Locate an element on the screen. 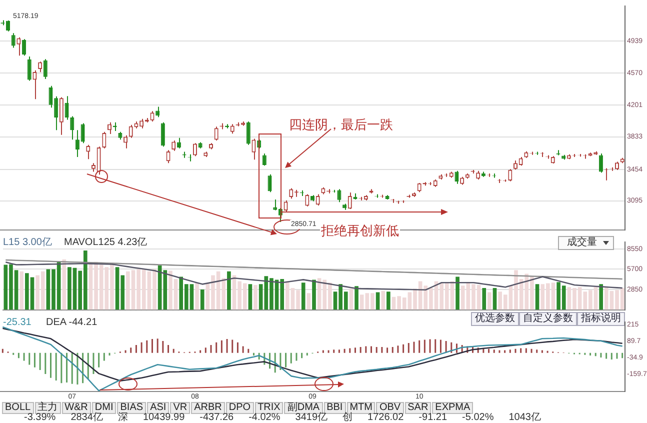 This screenshot has height=423, width=647. annotation: MAVOL125 4.23亿 is located at coordinates (106, 242).